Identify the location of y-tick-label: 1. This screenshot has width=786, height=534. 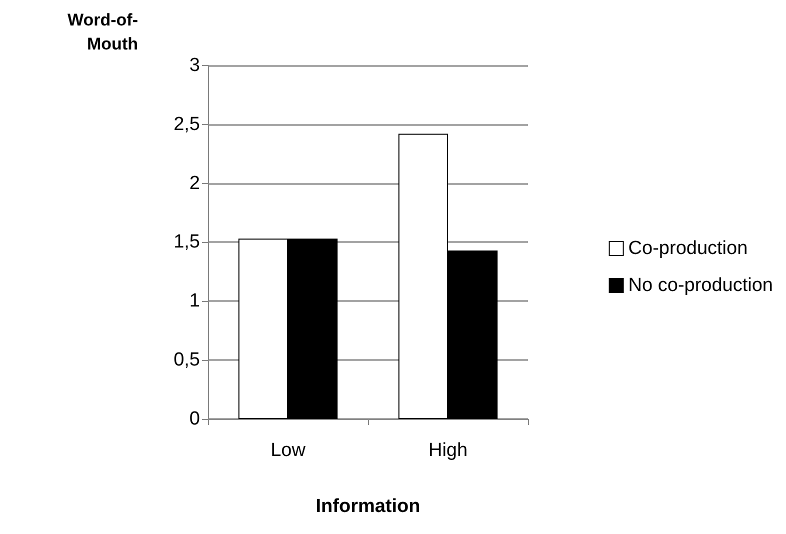
(194, 301).